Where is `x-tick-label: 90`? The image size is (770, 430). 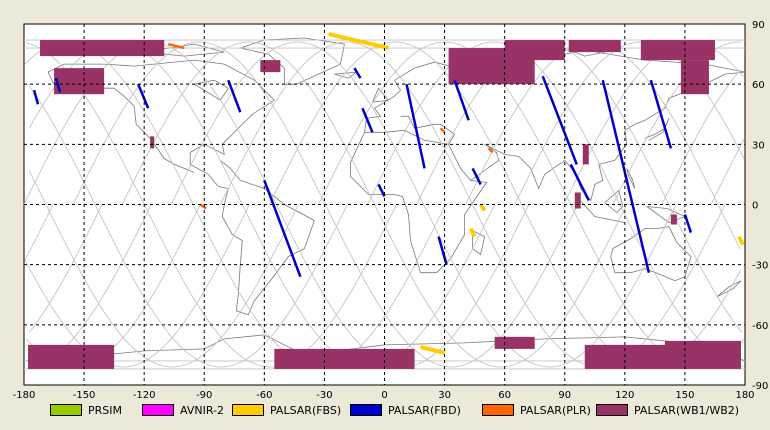 x-tick-label: 90 is located at coordinates (564, 395).